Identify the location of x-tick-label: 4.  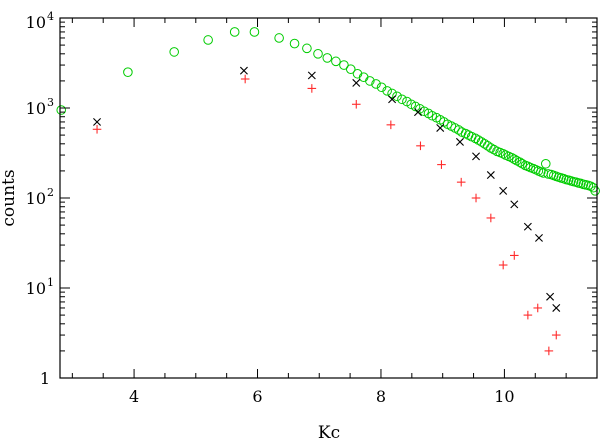
(134, 396).